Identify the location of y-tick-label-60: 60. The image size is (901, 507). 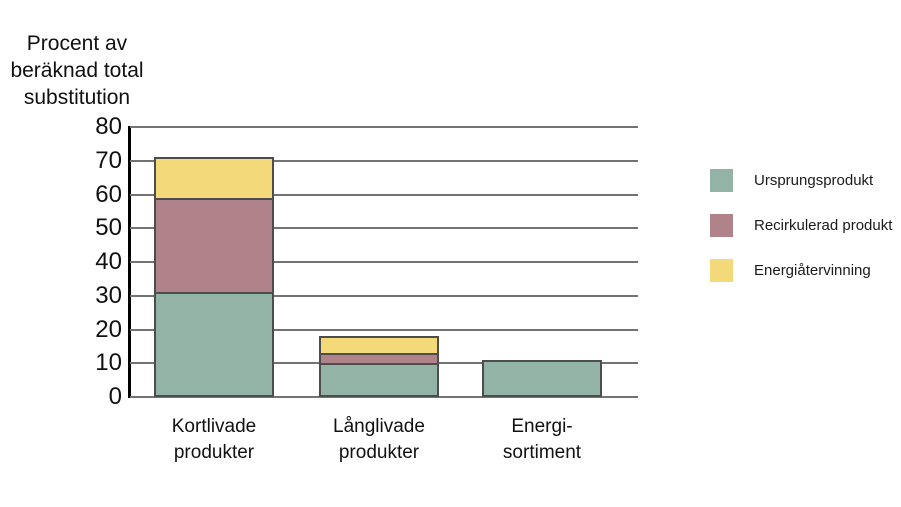
(108, 194).